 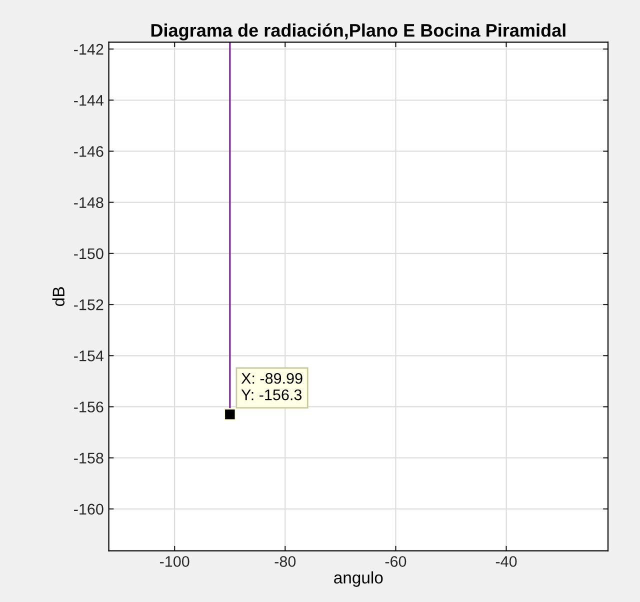 What do you see at coordinates (358, 31) in the screenshot?
I see `chart-title: Diagrama de radiación,Plano E Bocina Piramidal` at bounding box center [358, 31].